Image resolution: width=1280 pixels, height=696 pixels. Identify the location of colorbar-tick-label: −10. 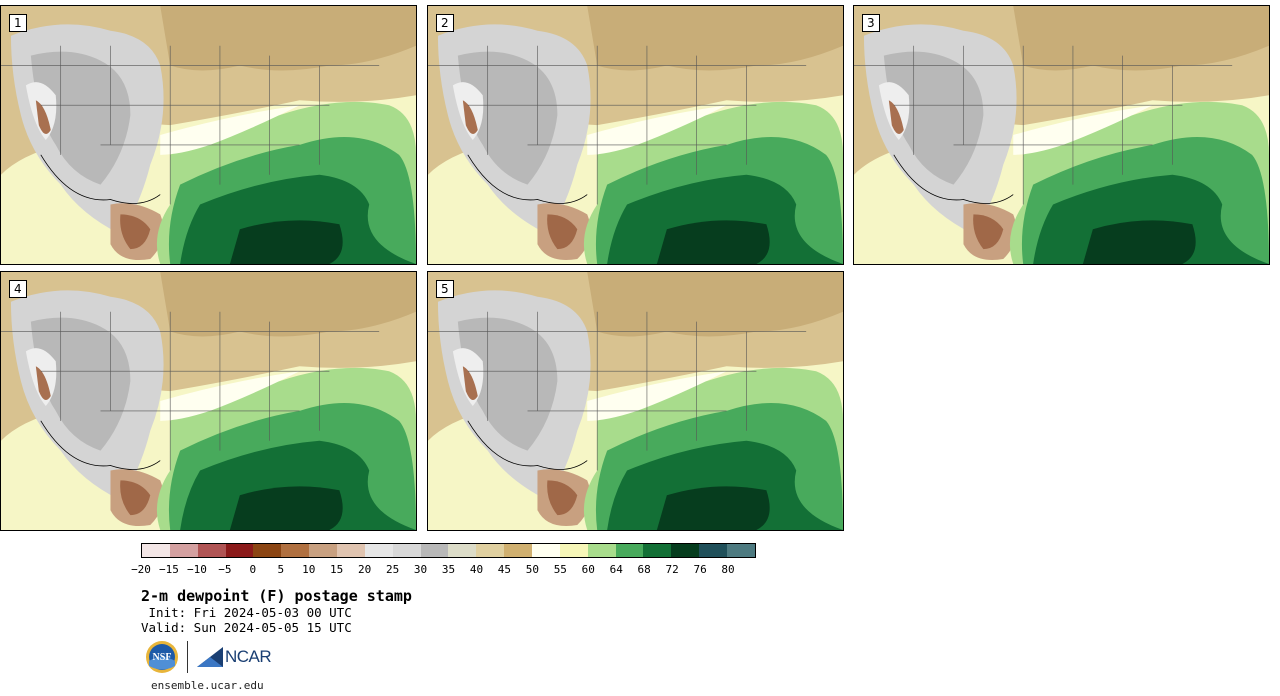
(196, 569).